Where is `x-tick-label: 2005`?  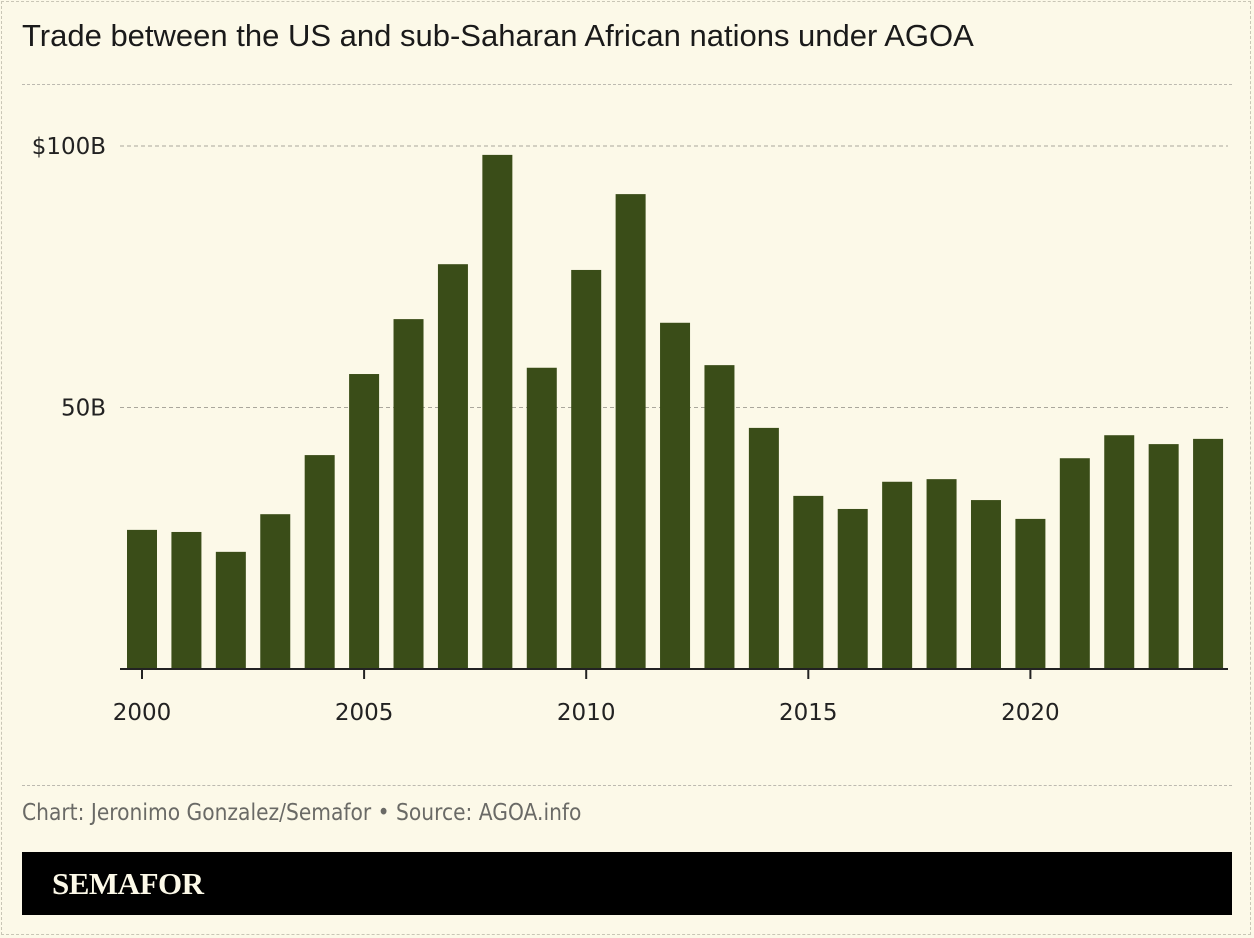
x-tick-label: 2005 is located at coordinates (364, 713).